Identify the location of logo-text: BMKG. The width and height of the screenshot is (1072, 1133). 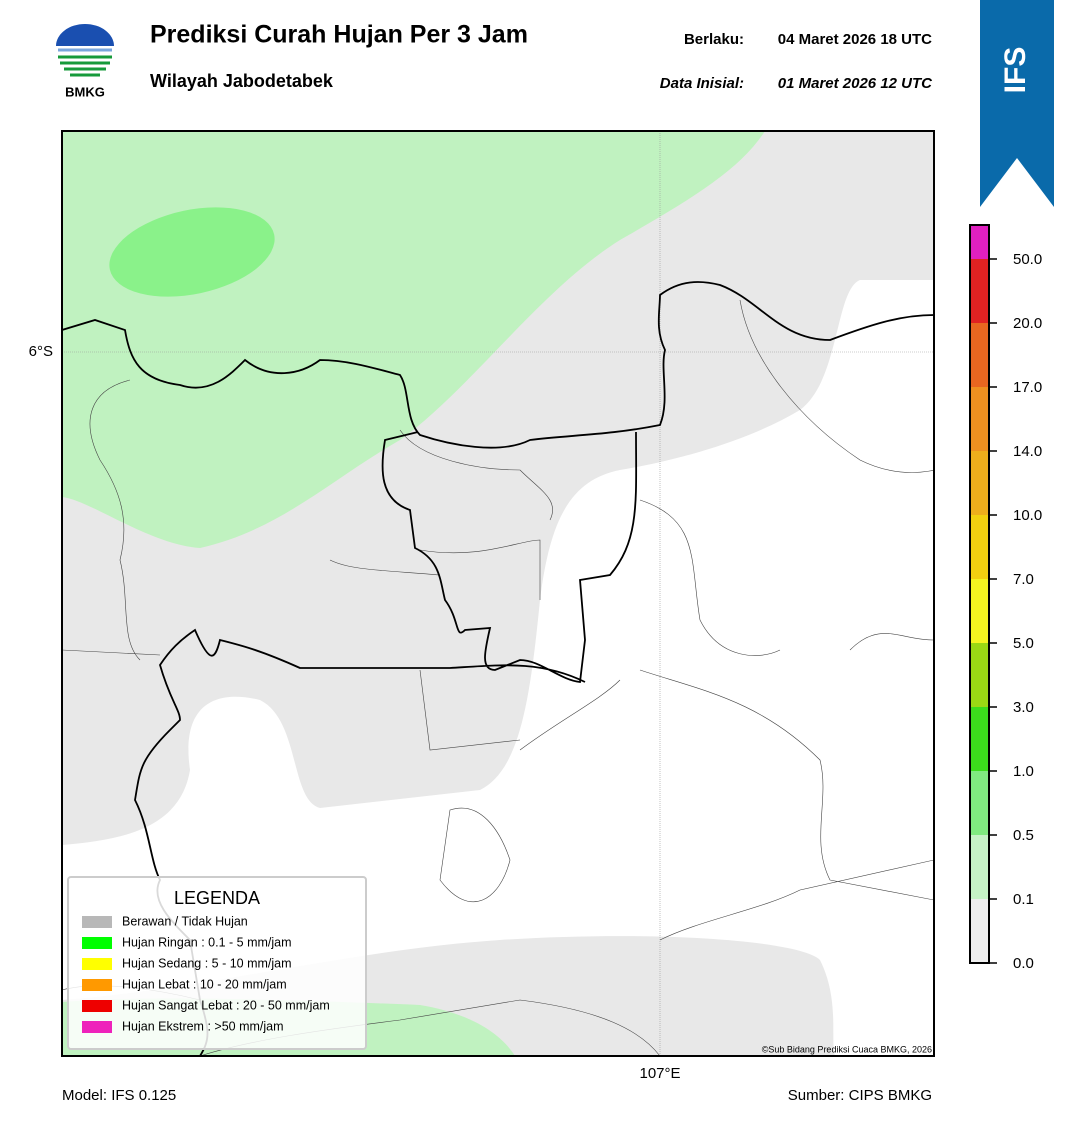
(85, 91).